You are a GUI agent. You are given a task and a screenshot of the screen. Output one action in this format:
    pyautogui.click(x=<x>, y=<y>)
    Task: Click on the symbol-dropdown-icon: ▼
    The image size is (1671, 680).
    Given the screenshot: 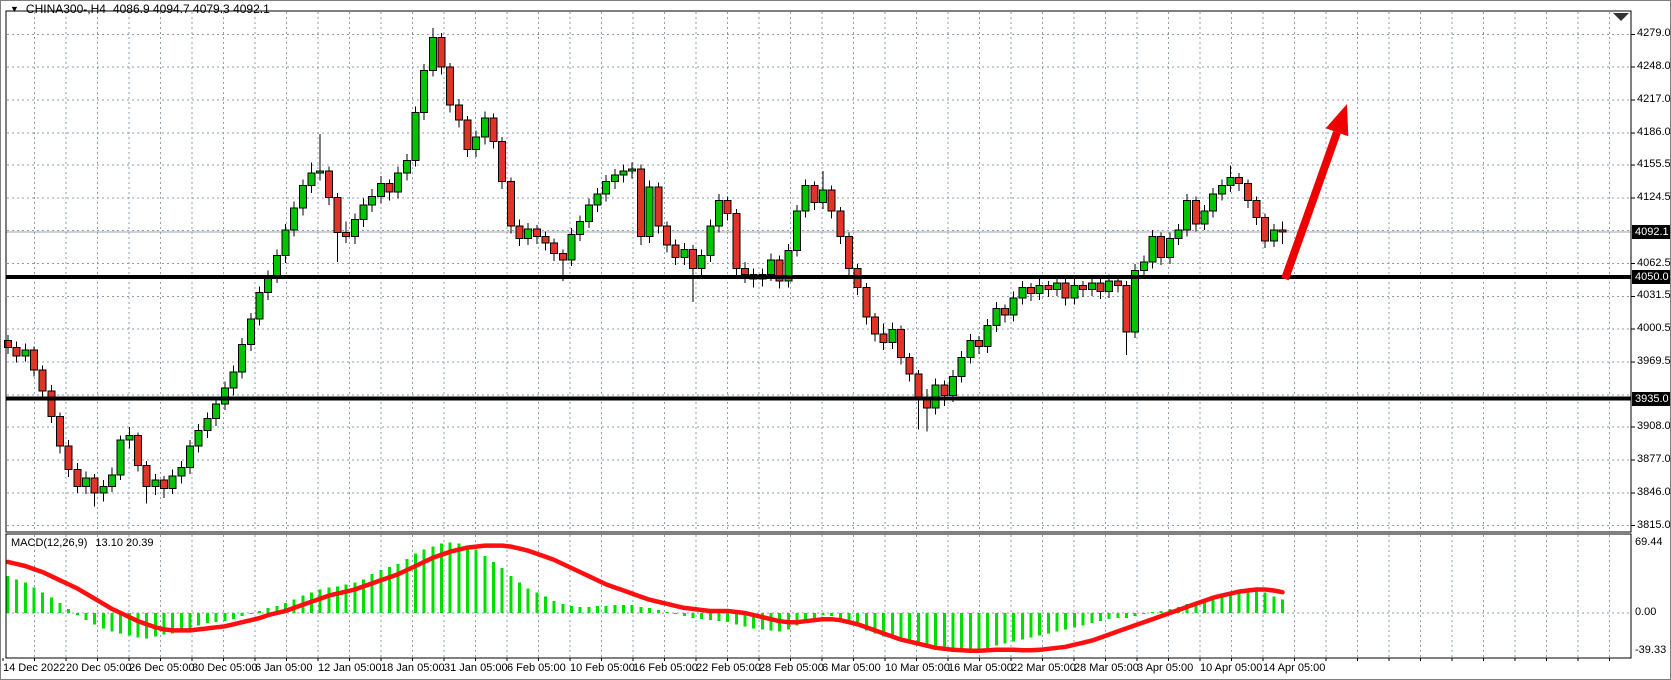 What is the action you would take?
    pyautogui.click(x=14, y=9)
    